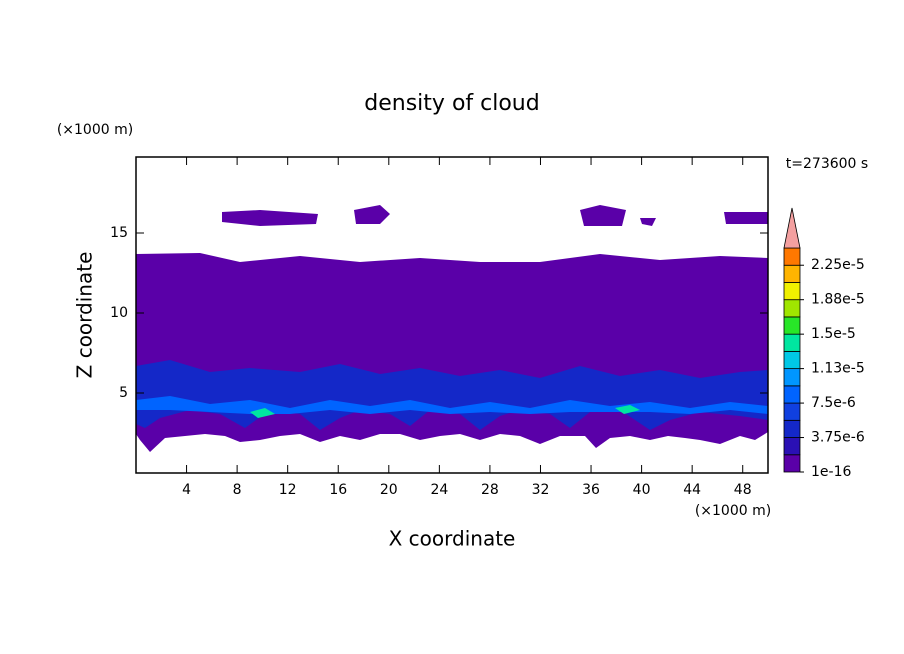  What do you see at coordinates (95, 130) in the screenshot?
I see `y-unit: (×1000 m)` at bounding box center [95, 130].